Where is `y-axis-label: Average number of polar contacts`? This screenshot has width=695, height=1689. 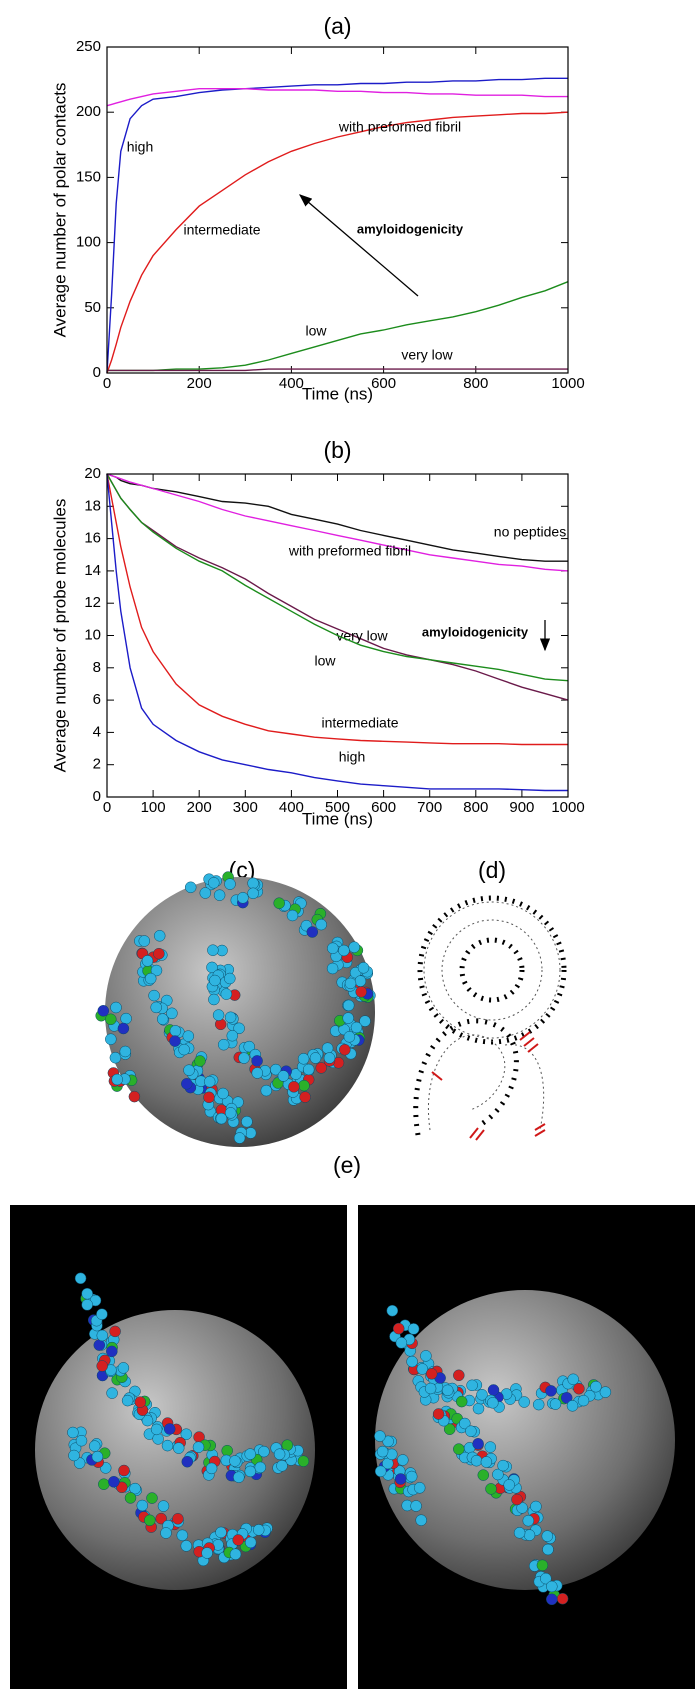
y-axis-label: Average number of polar contacts is located at coordinates (59, 210).